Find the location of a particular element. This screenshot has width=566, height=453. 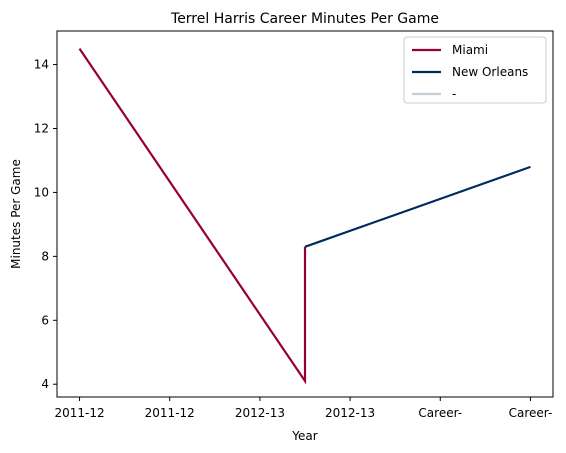

chart-title: Terrel Harris Career Minutes Per Game is located at coordinates (304, 19).